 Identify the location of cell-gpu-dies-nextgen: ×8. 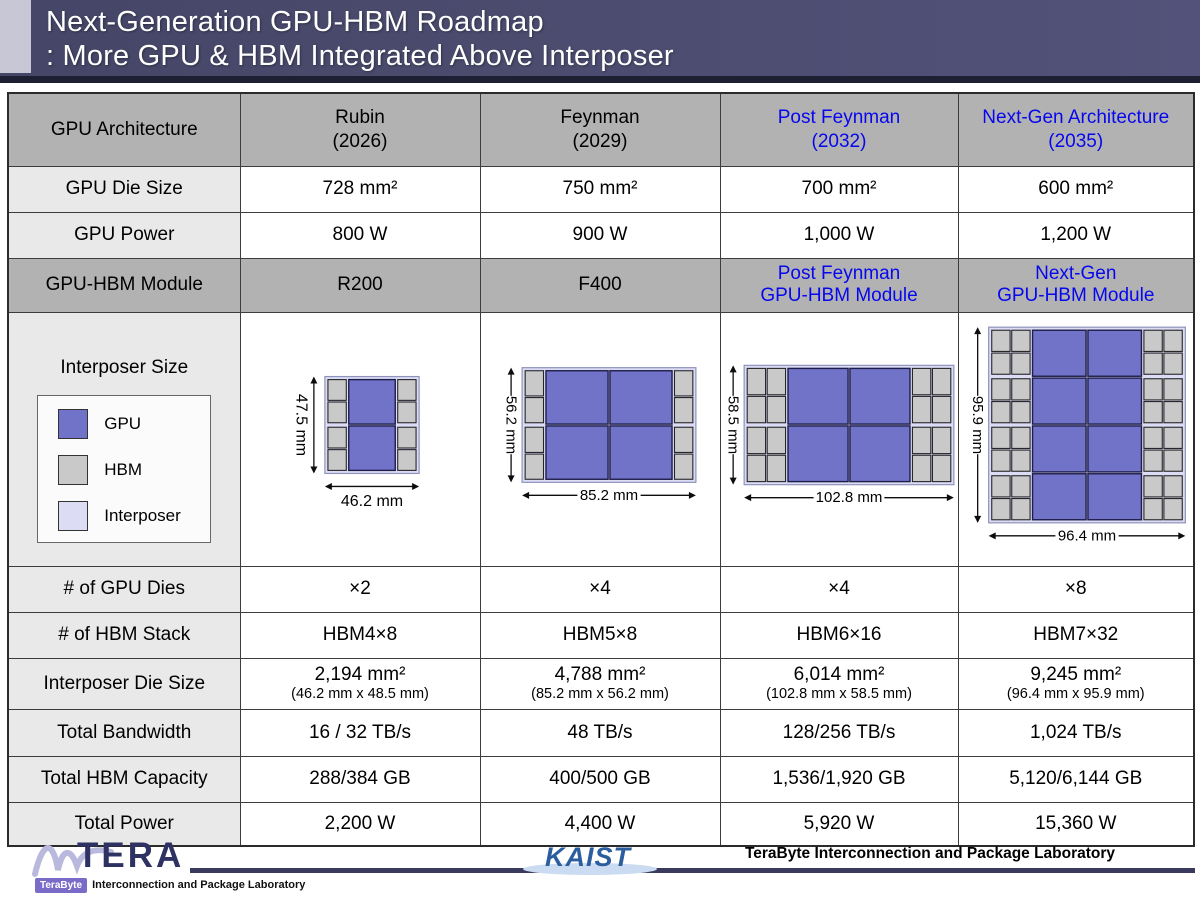
(1076, 589).